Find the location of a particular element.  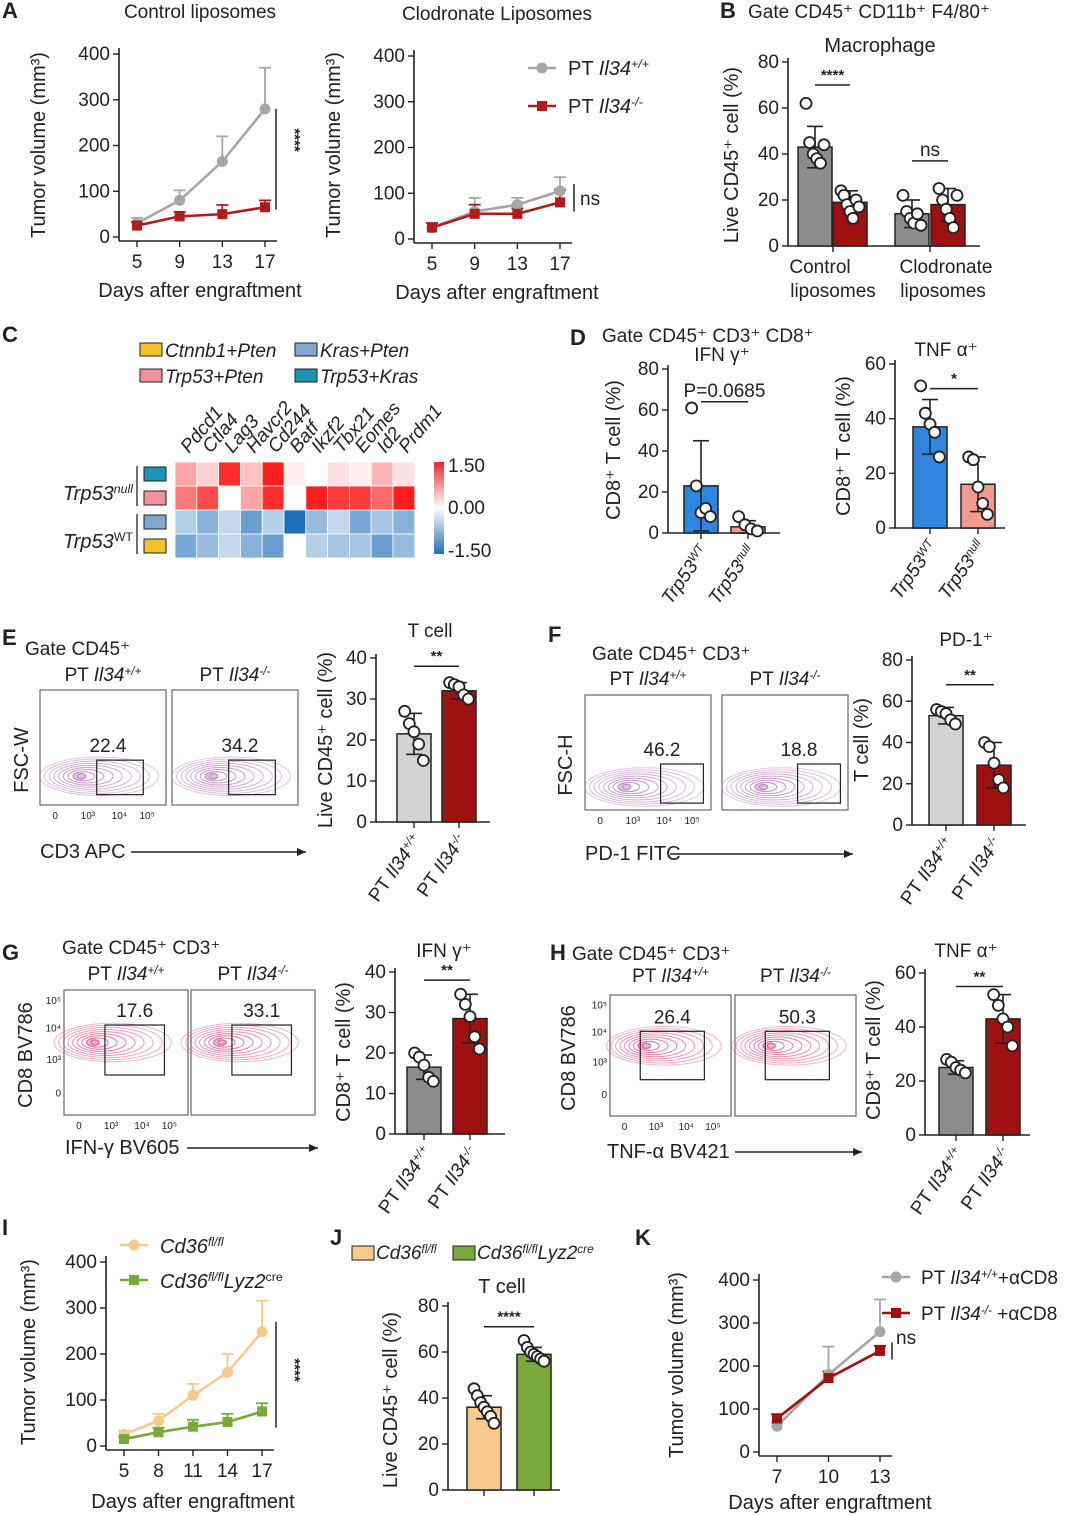

b-data-point is located at coordinates (903, 195).